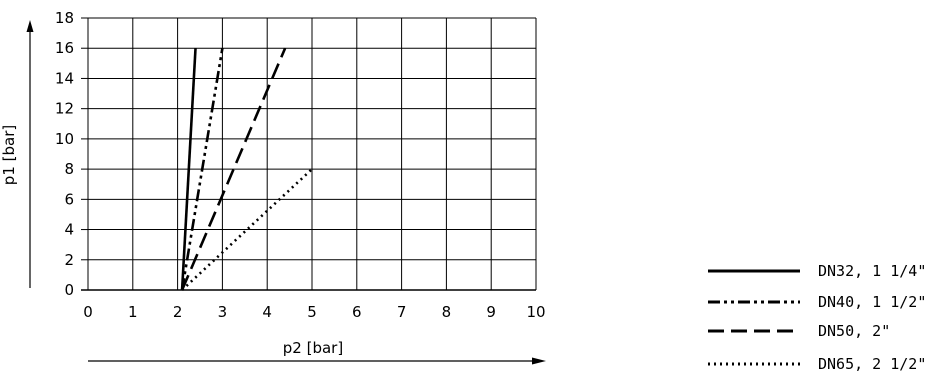  What do you see at coordinates (447, 312) in the screenshot?
I see `x-tick-label: 8` at bounding box center [447, 312].